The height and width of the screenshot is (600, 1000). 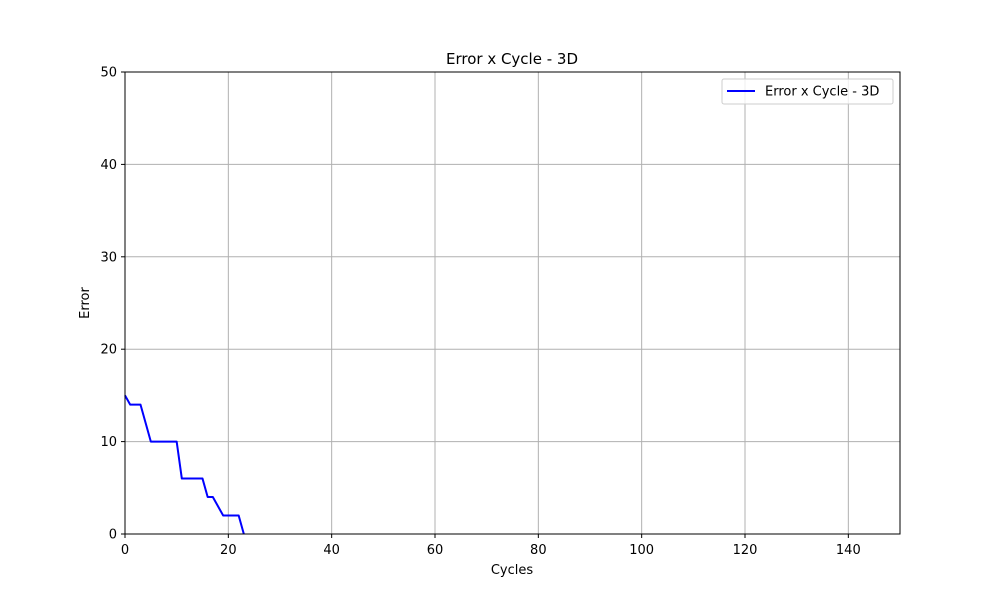 What do you see at coordinates (435, 550) in the screenshot?
I see `x-tick-label: 60` at bounding box center [435, 550].